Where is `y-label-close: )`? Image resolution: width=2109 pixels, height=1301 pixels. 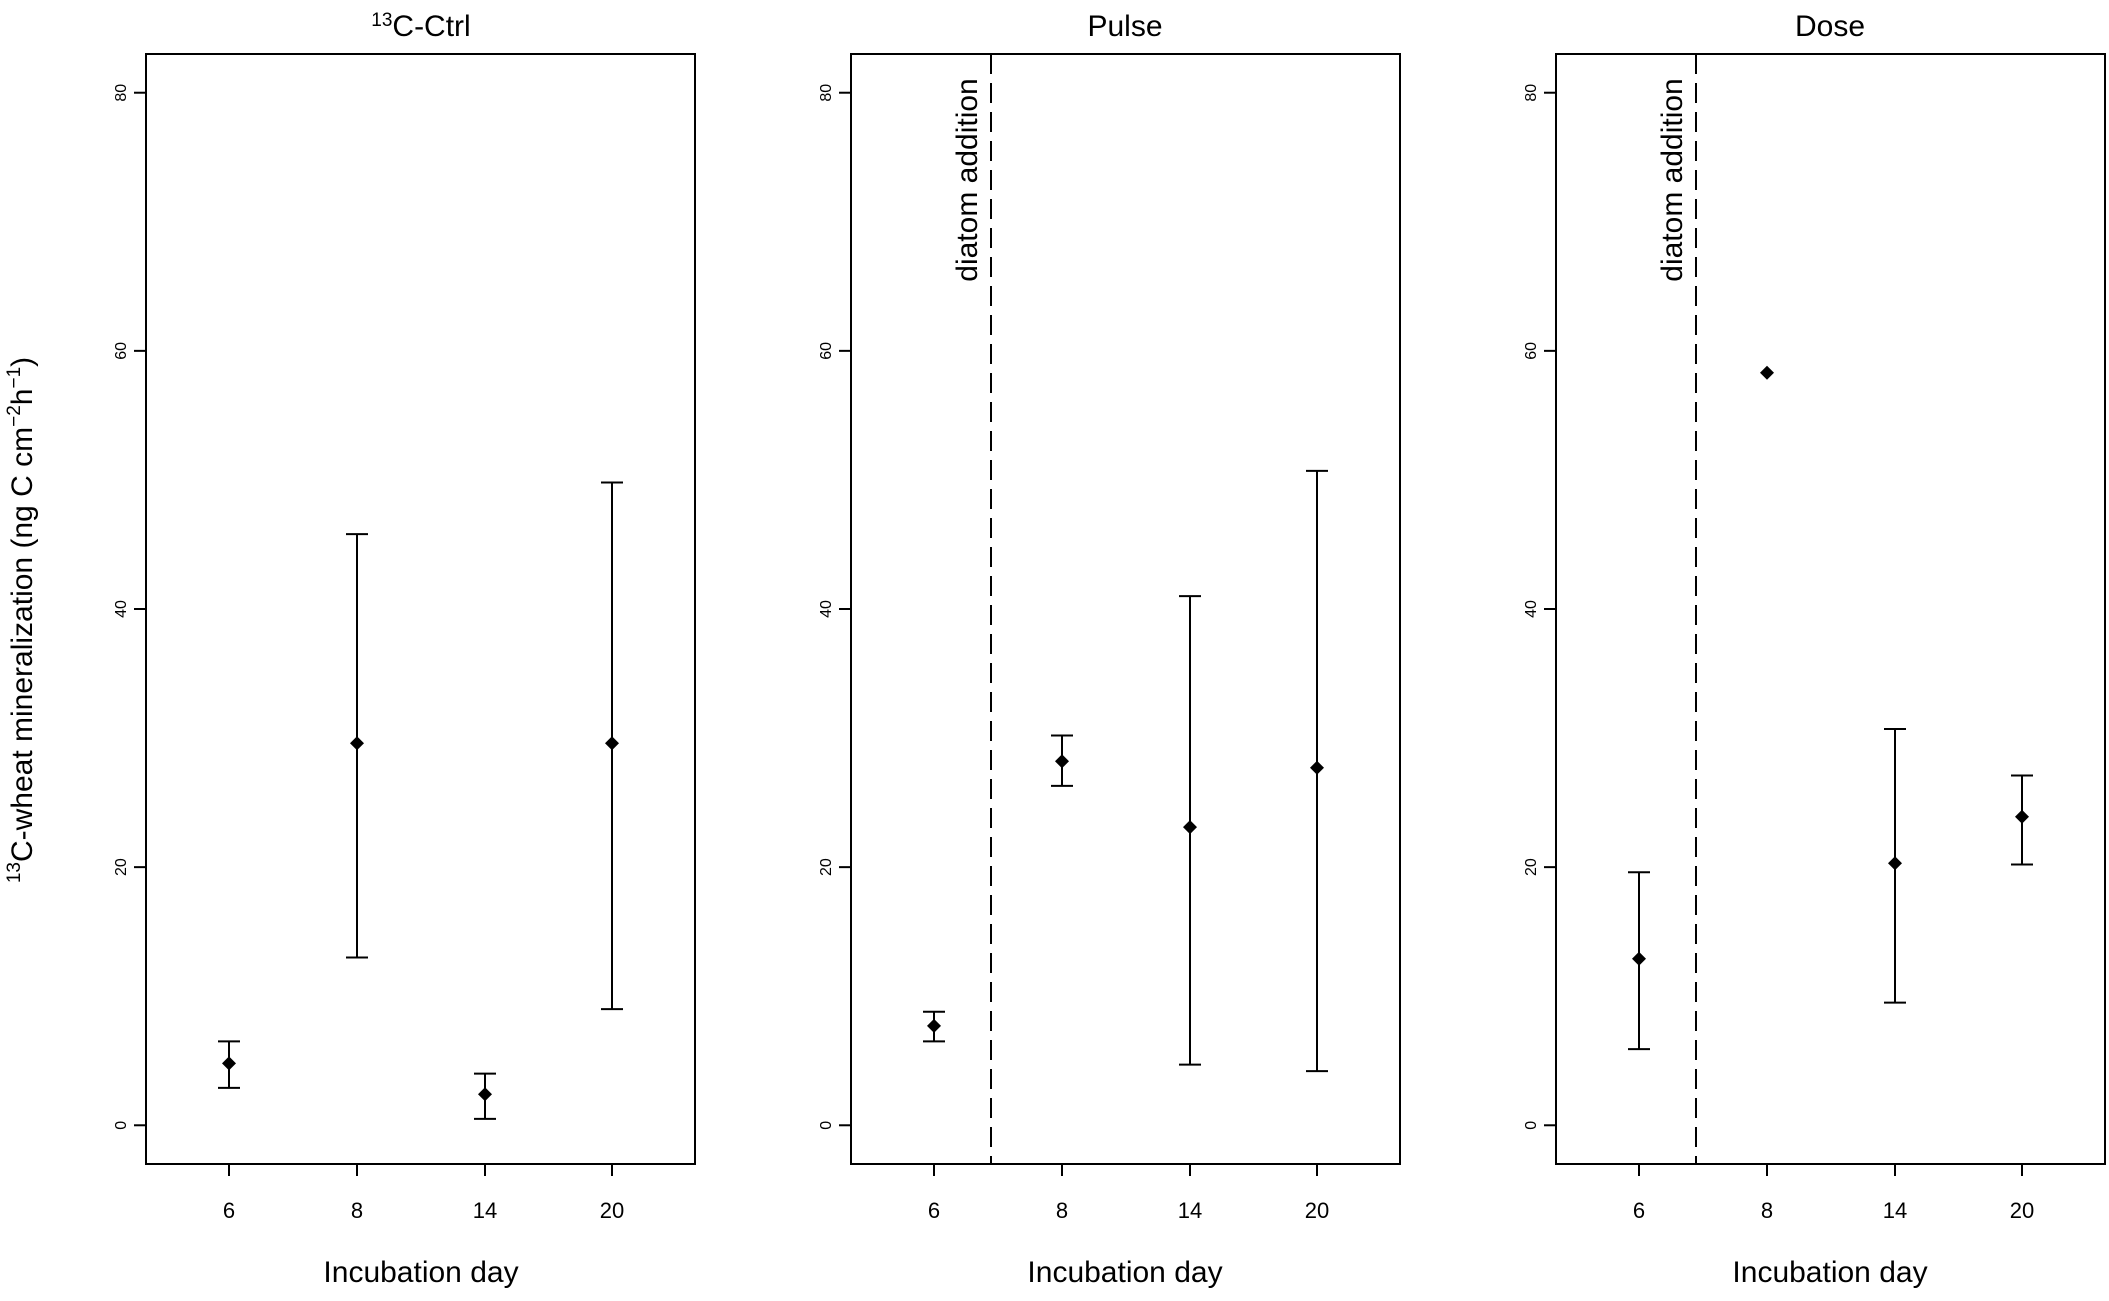
y-label-close: ) is located at coordinates (22, 362).